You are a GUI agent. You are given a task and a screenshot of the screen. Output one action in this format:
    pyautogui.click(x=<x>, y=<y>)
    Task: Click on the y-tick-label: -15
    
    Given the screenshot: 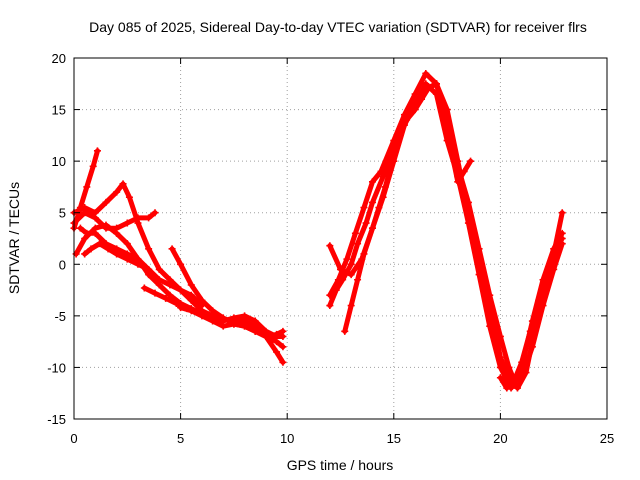 What is the action you would take?
    pyautogui.click(x=56, y=419)
    